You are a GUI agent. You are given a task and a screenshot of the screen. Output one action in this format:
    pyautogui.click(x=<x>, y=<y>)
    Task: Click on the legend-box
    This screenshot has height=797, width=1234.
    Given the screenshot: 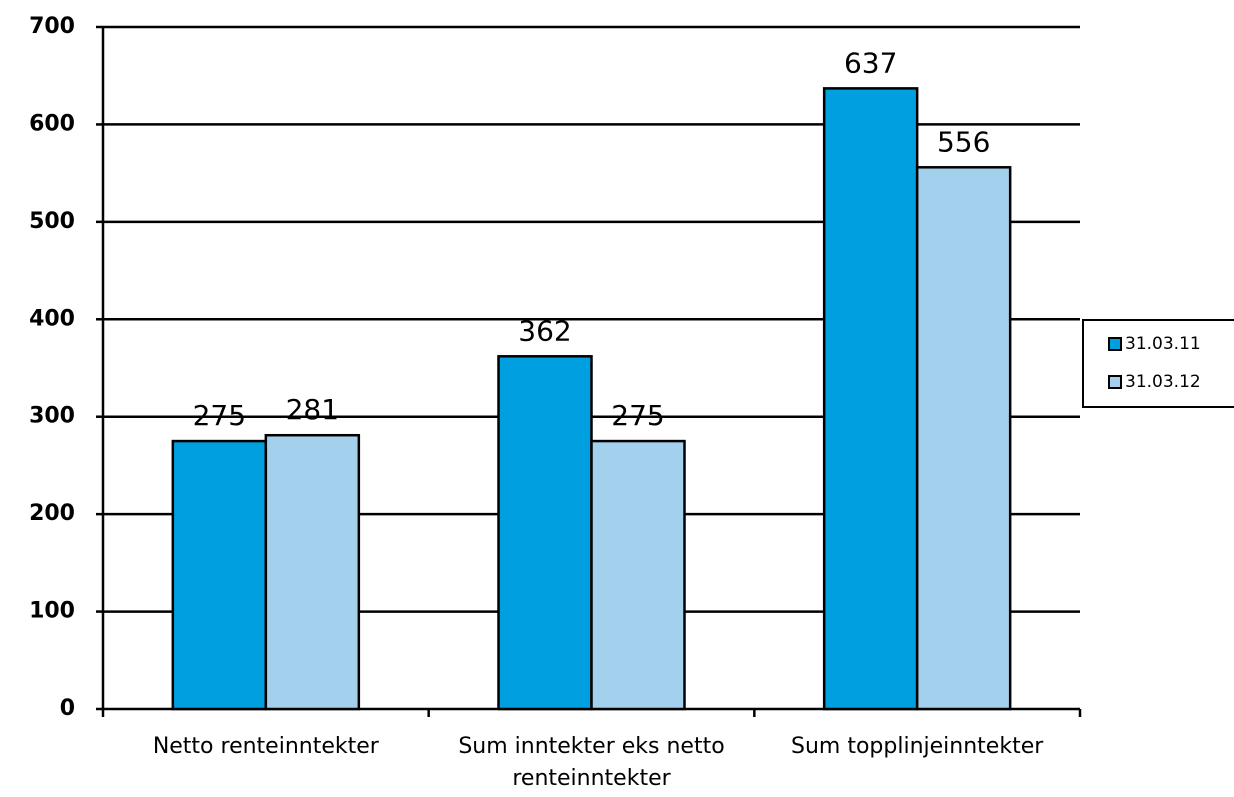 What is the action you would take?
    pyautogui.click(x=1158, y=363)
    